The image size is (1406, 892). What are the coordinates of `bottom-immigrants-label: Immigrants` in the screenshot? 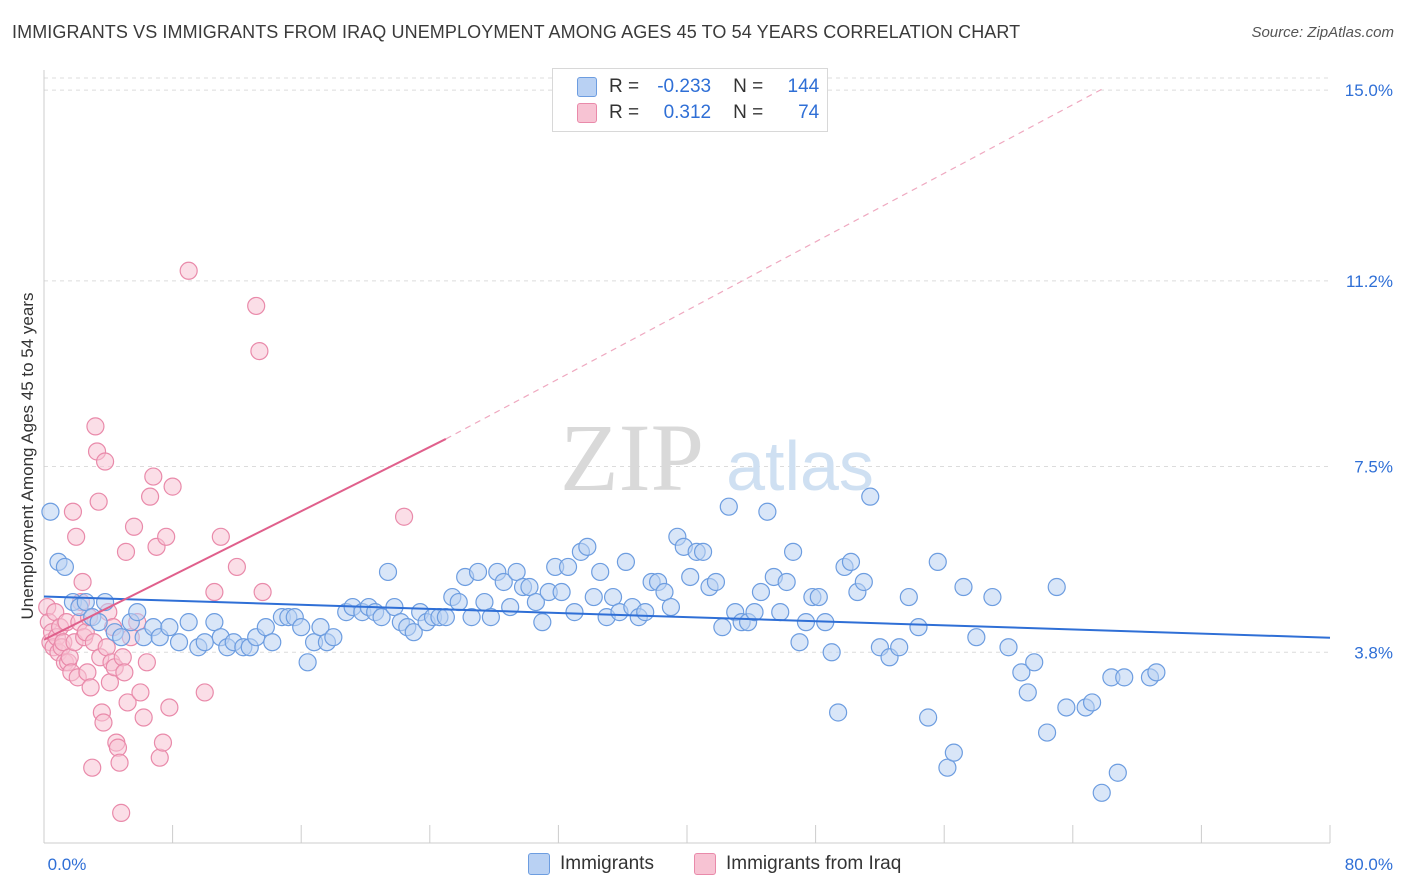 It's located at (607, 863).